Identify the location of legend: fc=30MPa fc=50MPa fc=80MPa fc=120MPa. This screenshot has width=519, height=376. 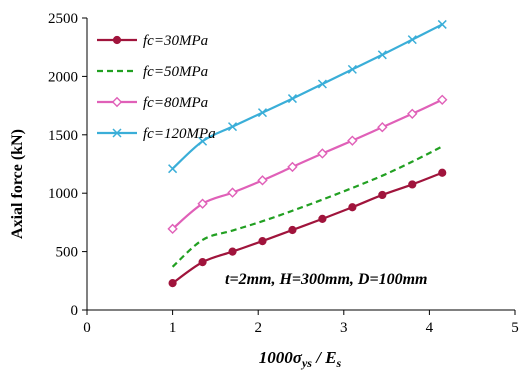
(156, 87).